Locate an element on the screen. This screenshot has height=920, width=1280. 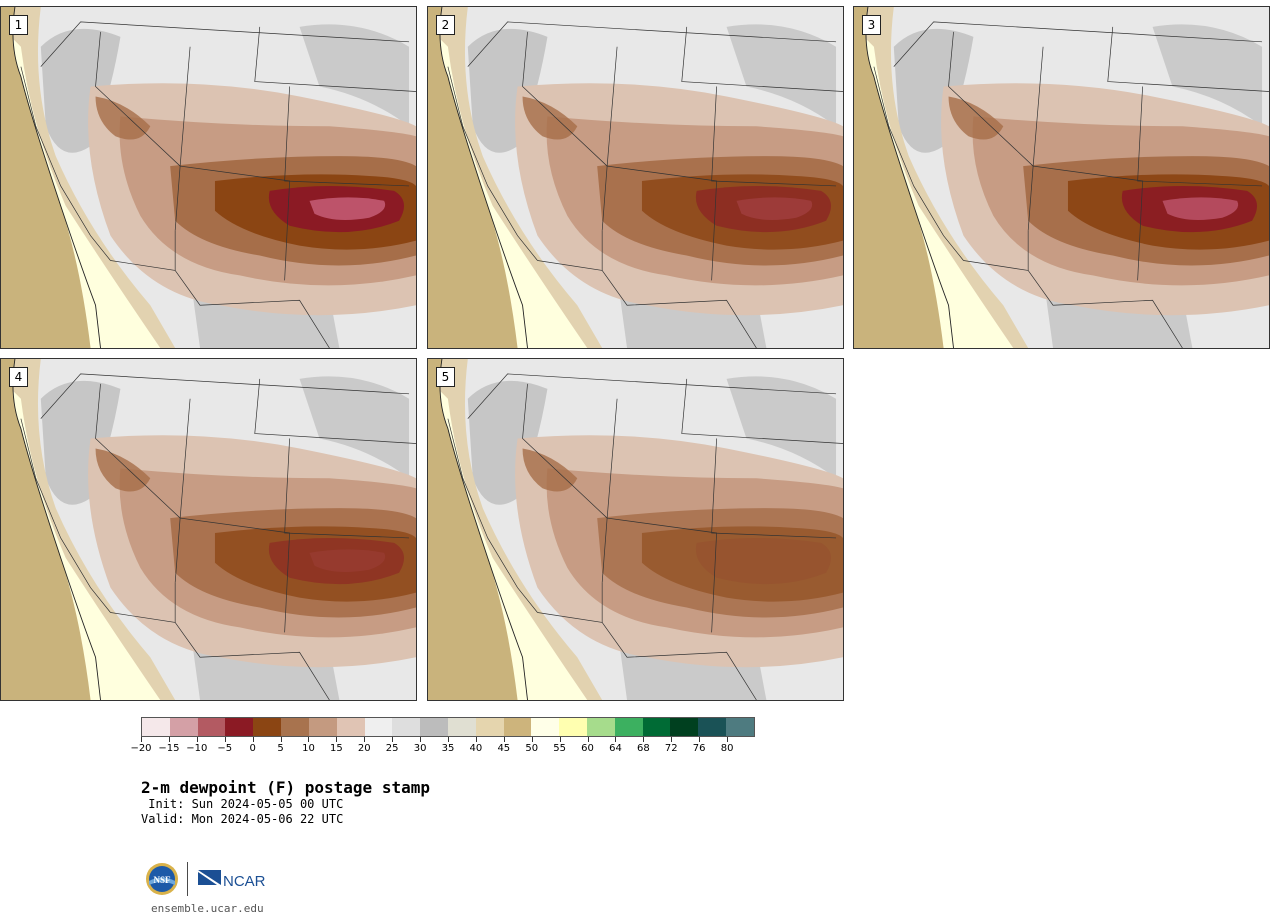
colorbar-tick-label: 55 is located at coordinates (559, 748).